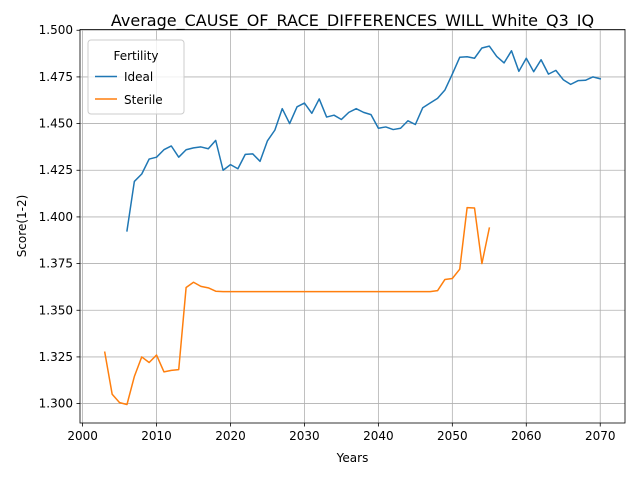 Image resolution: width=640 pixels, height=480 pixels. Describe the element at coordinates (22, 226) in the screenshot. I see `y-axis-label: Score(1-2)` at that location.